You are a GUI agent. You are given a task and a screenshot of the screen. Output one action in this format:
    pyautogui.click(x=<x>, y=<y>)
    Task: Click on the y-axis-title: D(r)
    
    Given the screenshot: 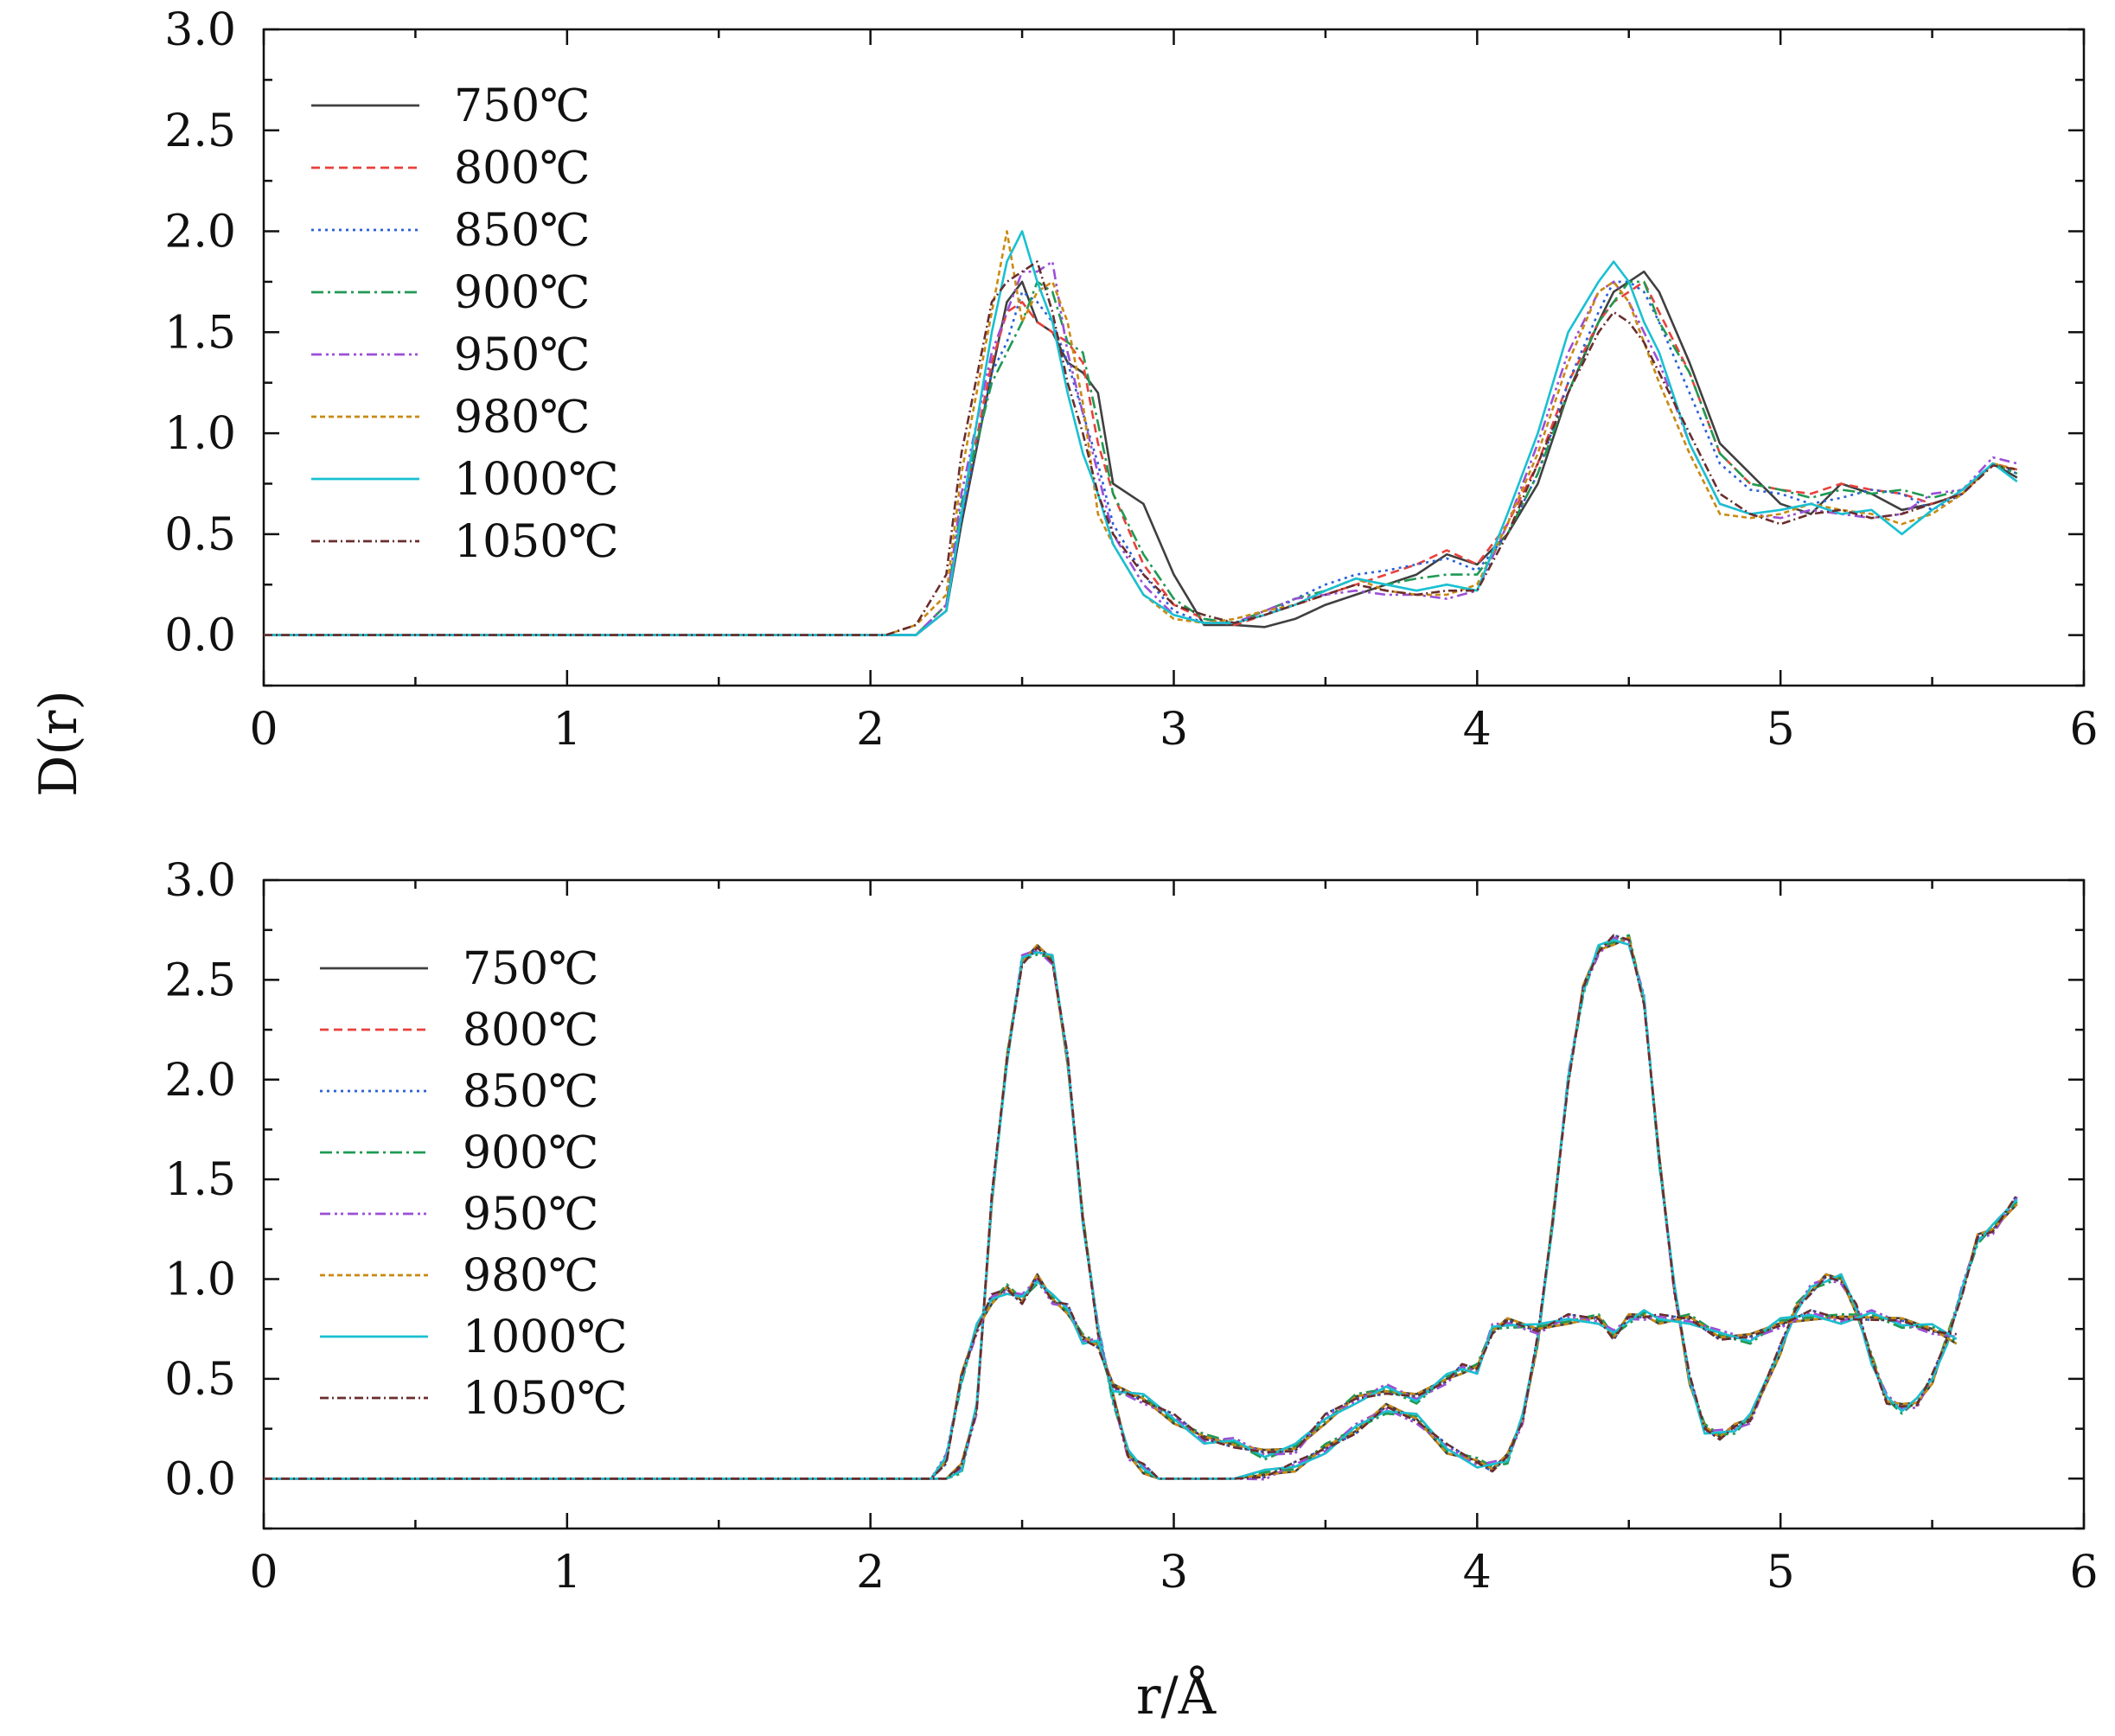 What is the action you would take?
    pyautogui.click(x=59, y=743)
    